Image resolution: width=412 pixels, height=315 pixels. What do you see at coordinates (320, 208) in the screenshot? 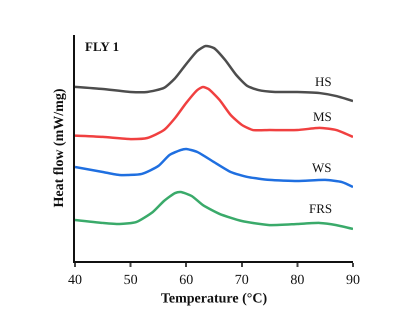
I see `series-label: FRS` at bounding box center [320, 208].